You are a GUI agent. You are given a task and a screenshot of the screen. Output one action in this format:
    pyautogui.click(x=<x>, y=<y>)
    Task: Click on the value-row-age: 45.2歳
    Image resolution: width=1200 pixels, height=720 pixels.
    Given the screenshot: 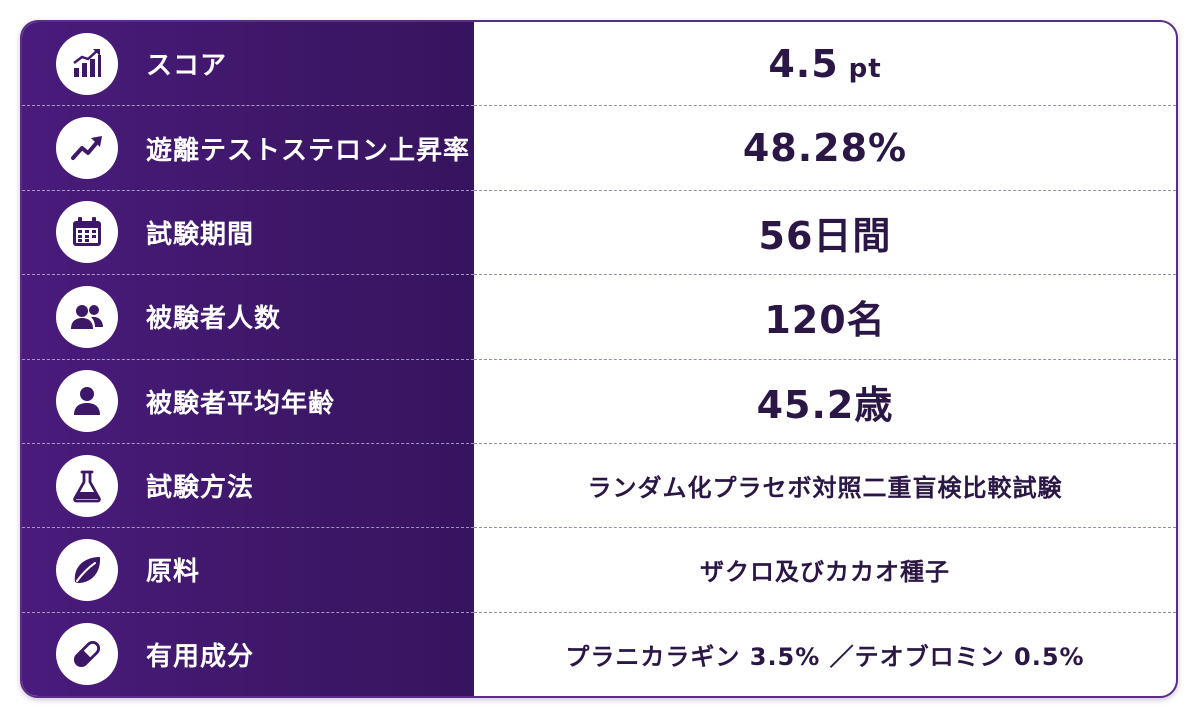 What is the action you would take?
    pyautogui.click(x=825, y=402)
    